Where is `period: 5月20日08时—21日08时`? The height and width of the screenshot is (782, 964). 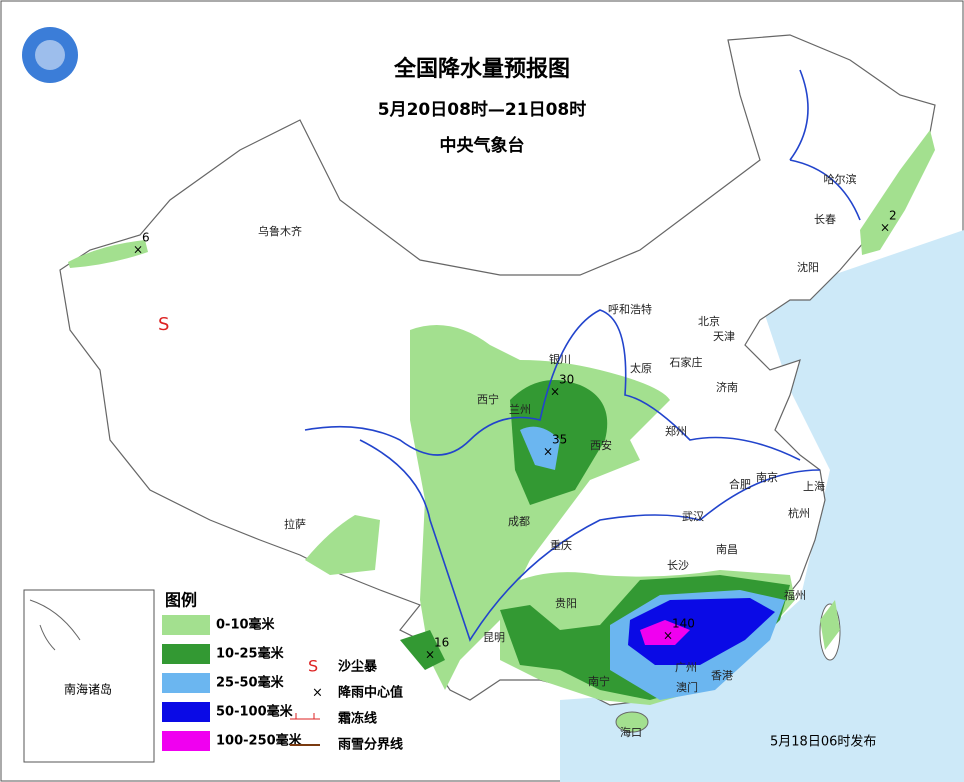 period: 5月20日08时—21日08时 is located at coordinates (482, 110).